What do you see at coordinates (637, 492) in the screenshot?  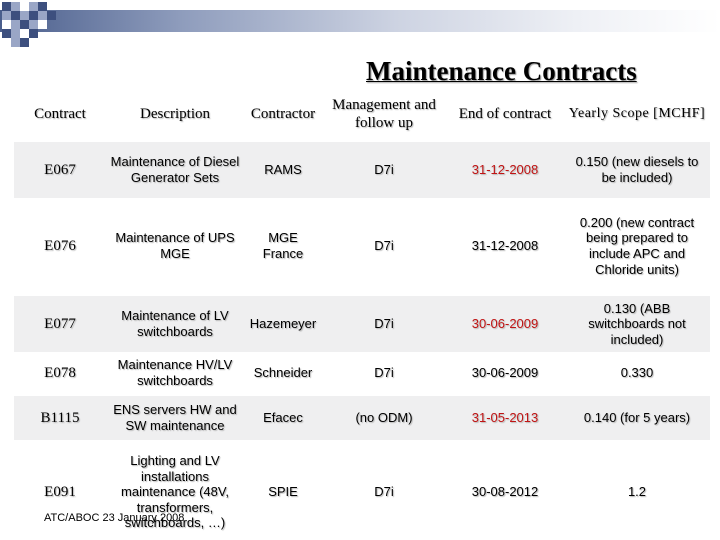 I see `yearly-scope: 1.2` at bounding box center [637, 492].